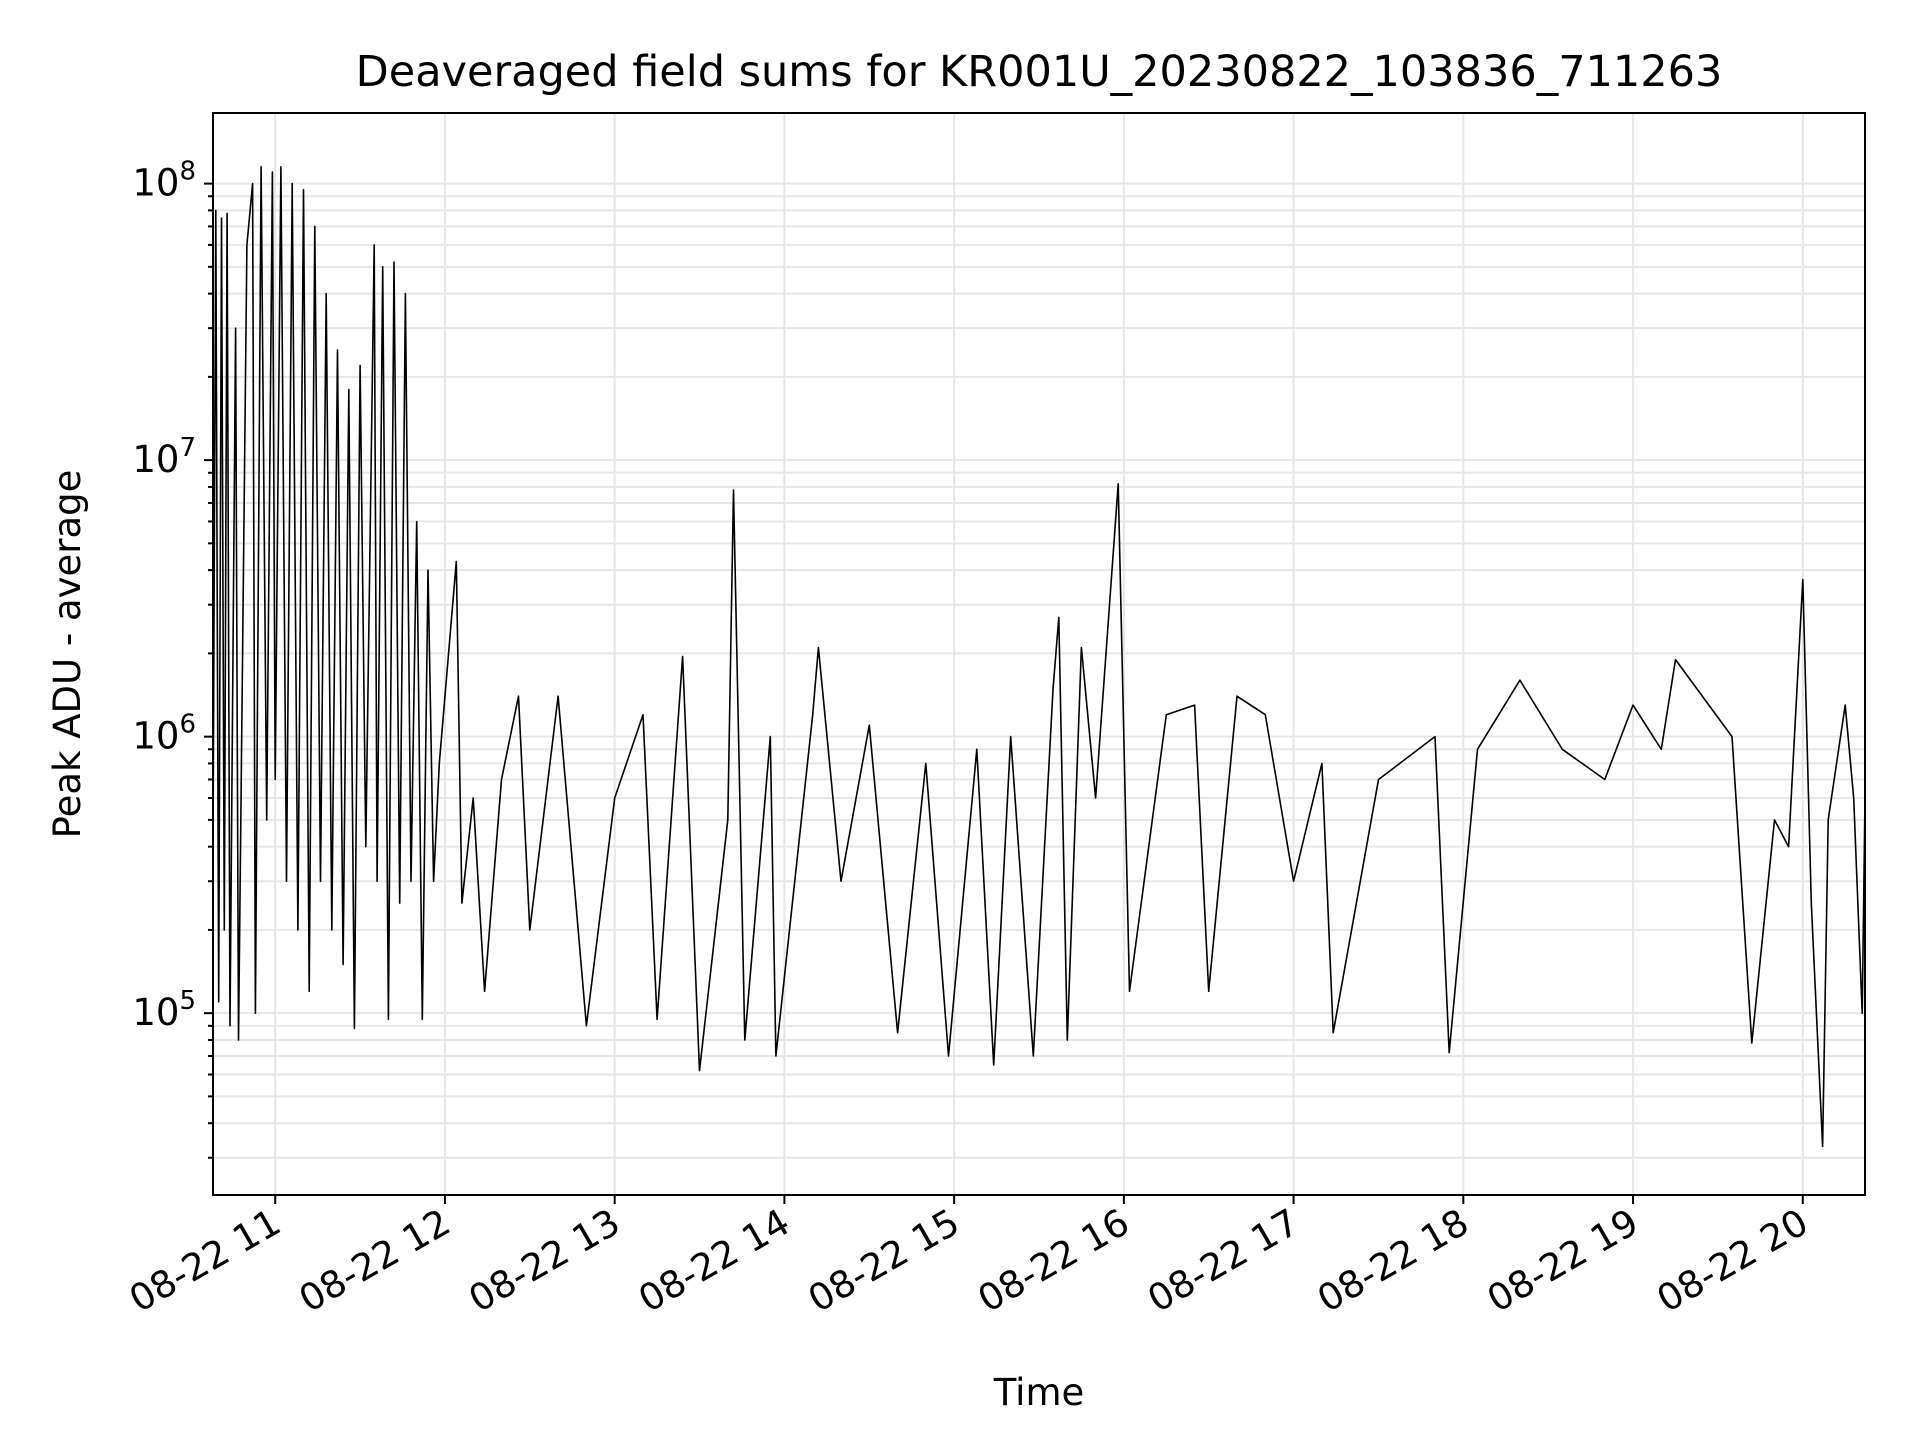  What do you see at coordinates (67, 654) in the screenshot?
I see `y-axis-label: Peak ADU - average` at bounding box center [67, 654].